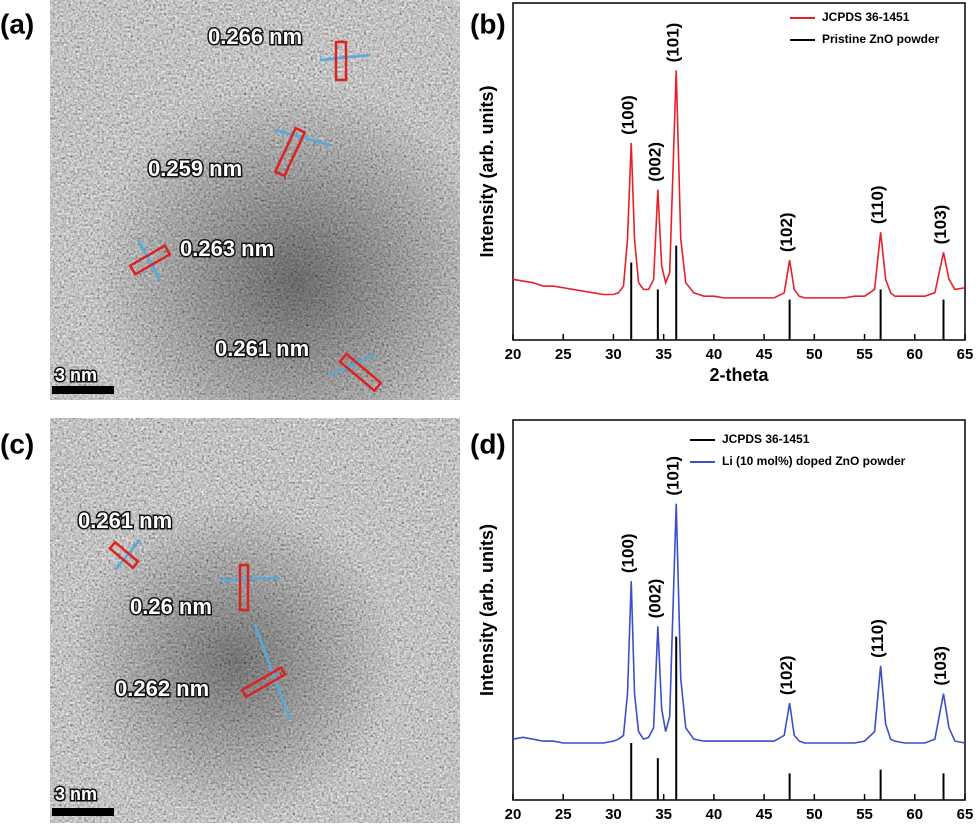 The width and height of the screenshot is (980, 825). I want to click on spacing-annotation: 0.263 nm, so click(227, 248).